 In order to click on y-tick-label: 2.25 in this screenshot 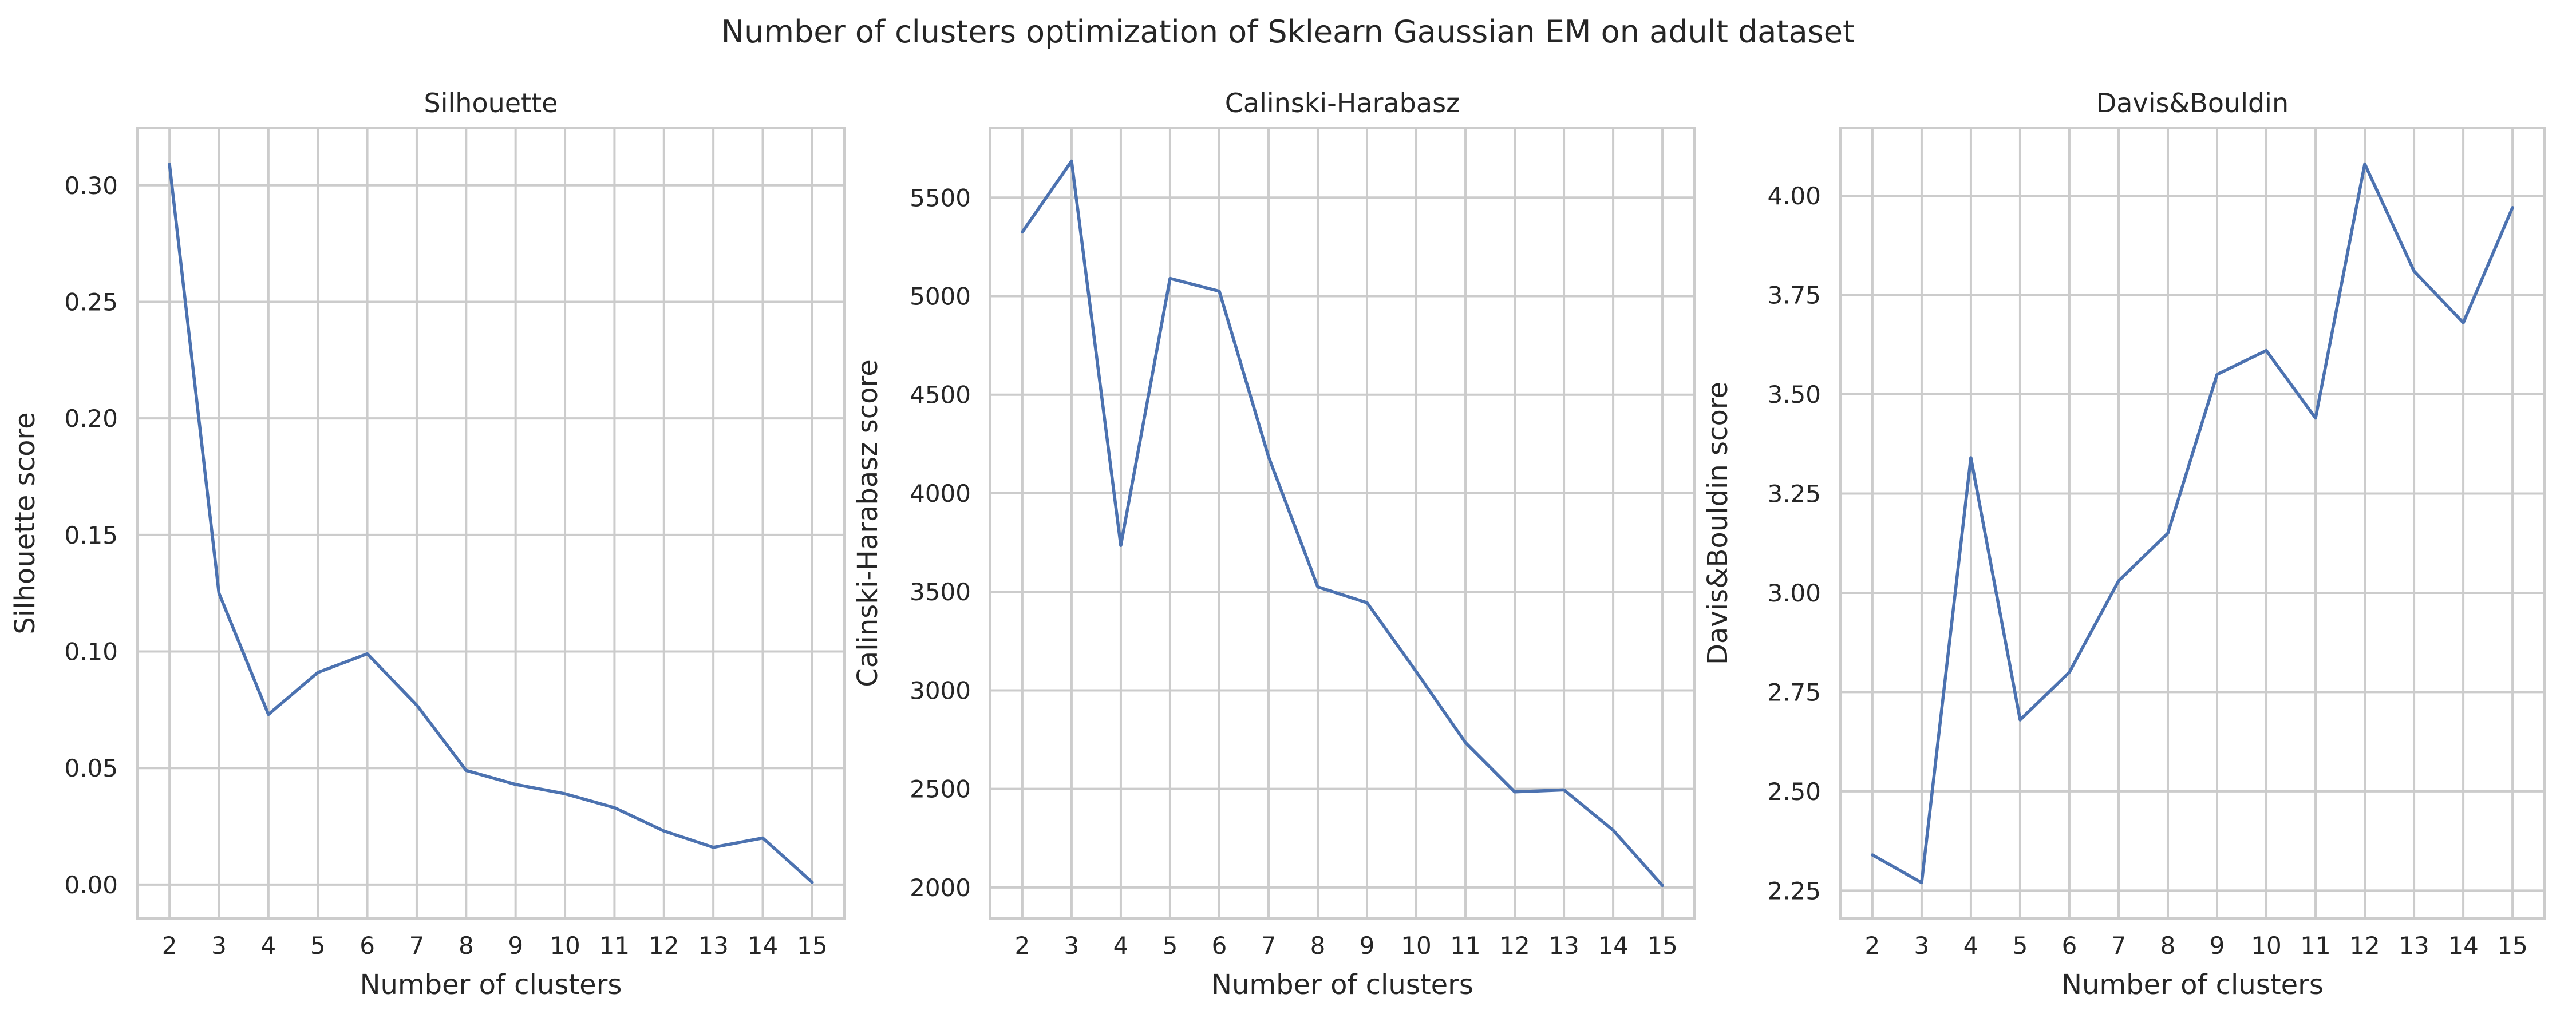, I will do `click(1794, 891)`.